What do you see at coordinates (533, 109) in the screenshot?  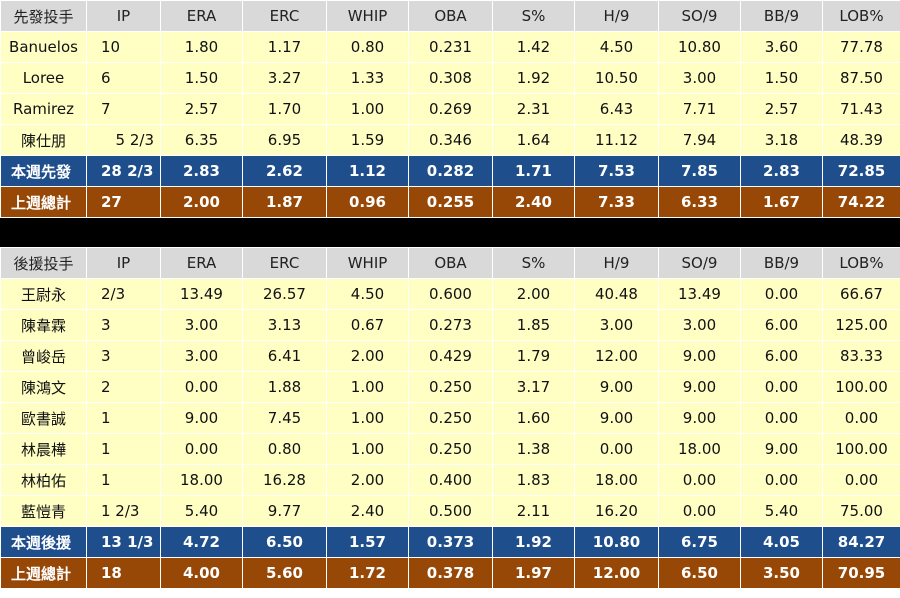 I see `stat-cell: 2.31` at bounding box center [533, 109].